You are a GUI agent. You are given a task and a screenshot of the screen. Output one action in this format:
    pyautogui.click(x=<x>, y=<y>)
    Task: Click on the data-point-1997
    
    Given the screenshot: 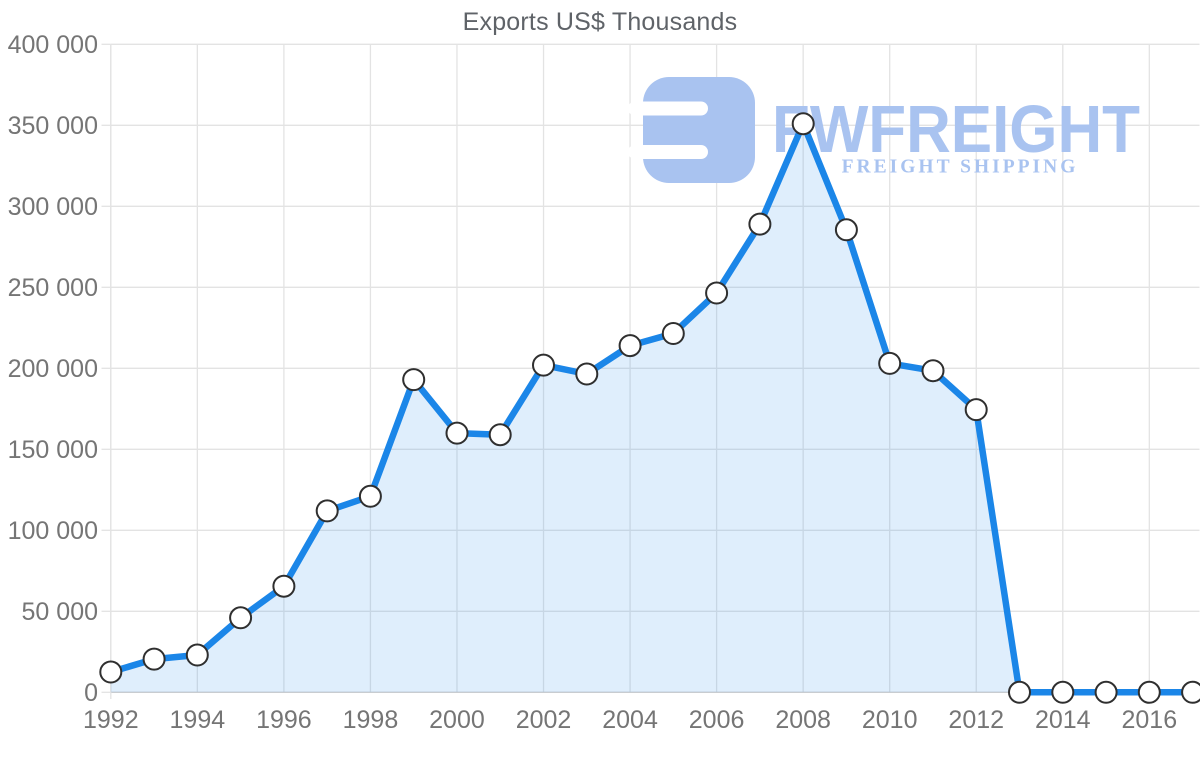 What is the action you would take?
    pyautogui.click(x=327, y=511)
    